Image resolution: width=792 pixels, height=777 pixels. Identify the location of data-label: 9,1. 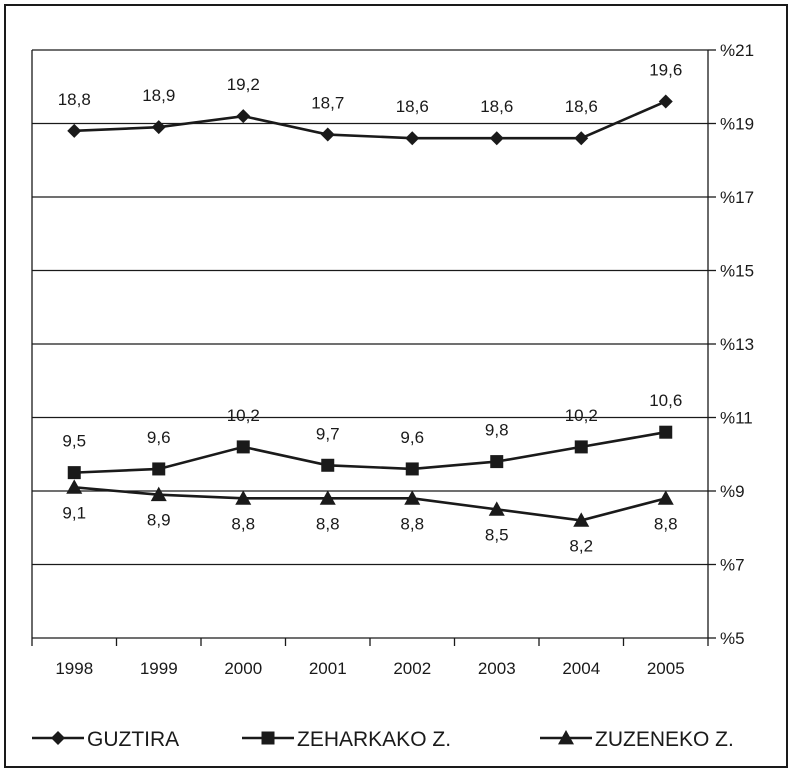
(74, 512).